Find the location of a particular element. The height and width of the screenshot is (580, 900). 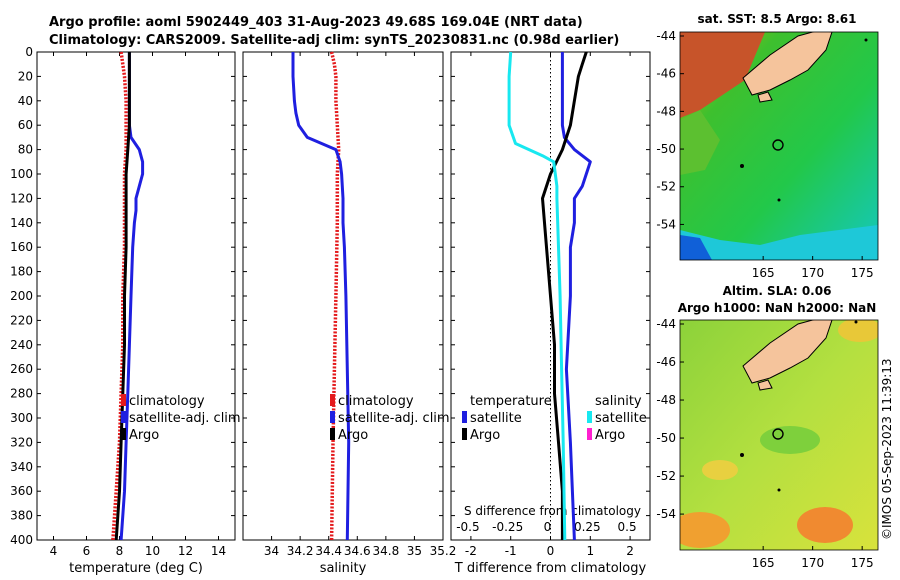

x-tick-label: 34.6 is located at coordinates (357, 551).